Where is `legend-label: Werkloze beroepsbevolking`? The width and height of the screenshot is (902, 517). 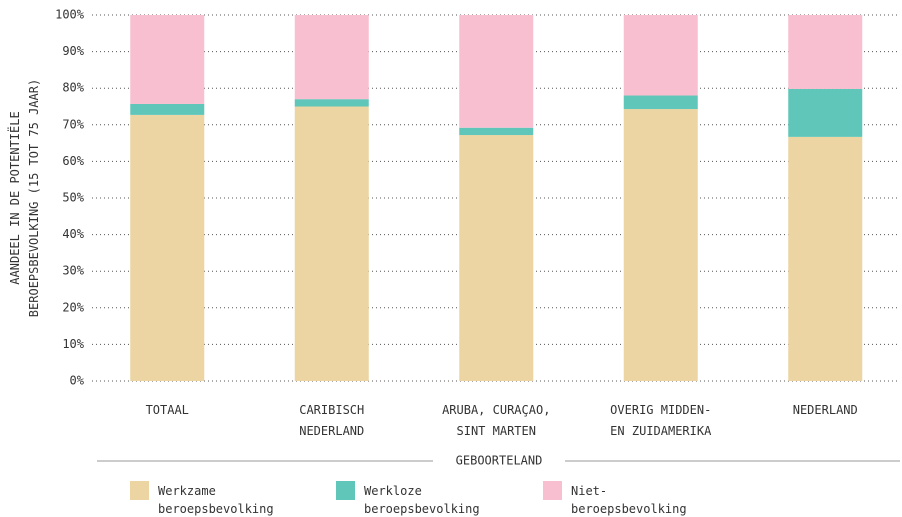 legend-label: Werkloze beroepsbevolking is located at coordinates (422, 500).